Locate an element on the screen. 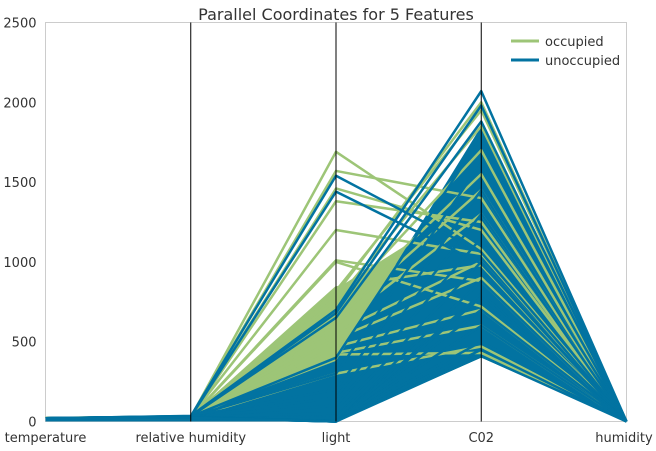 This screenshot has height=451, width=656. y-tick-label: 1000 is located at coordinates (19, 263).